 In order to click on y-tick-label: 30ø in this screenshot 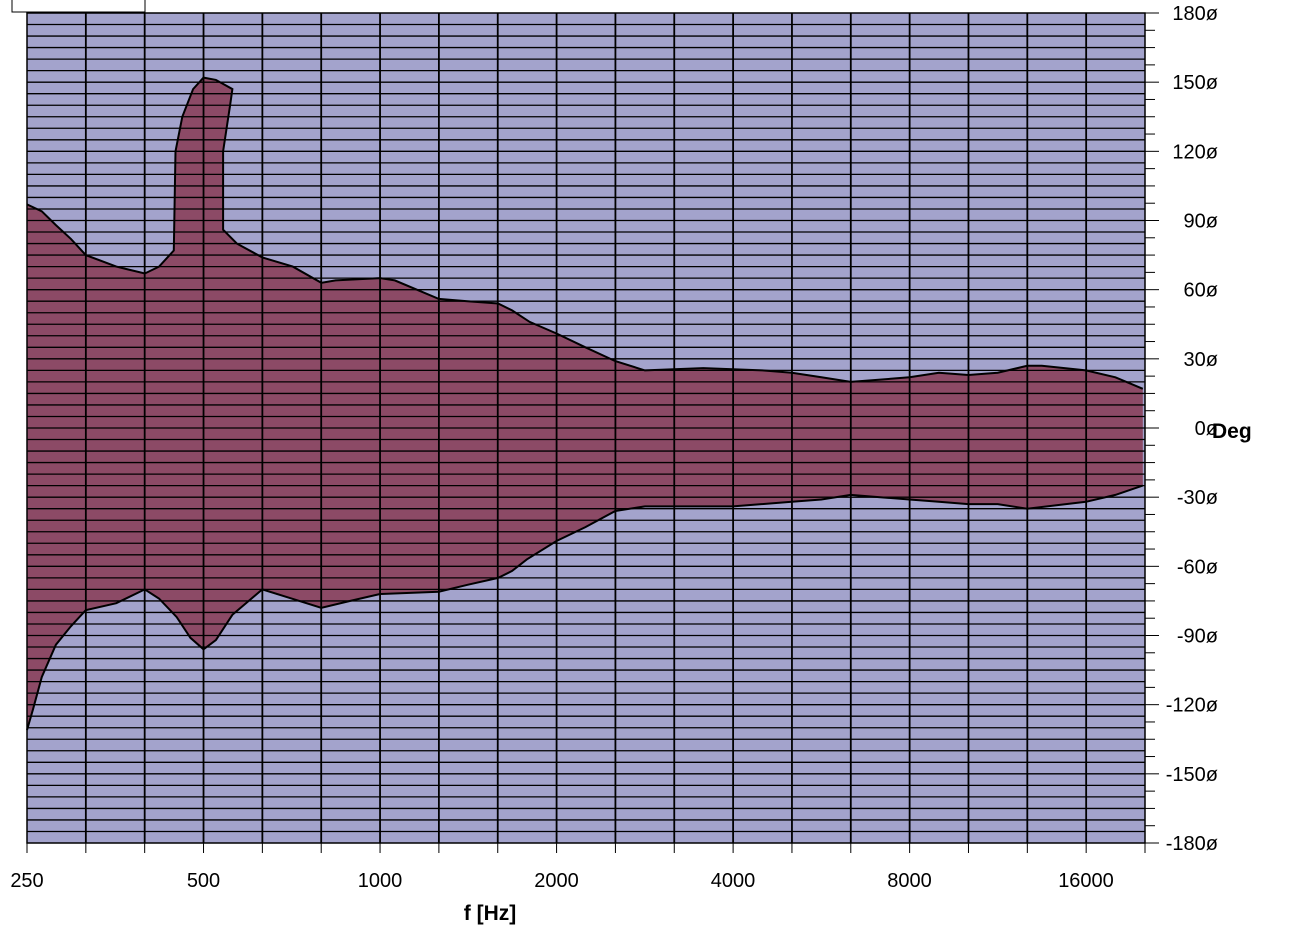, I will do `click(1201, 360)`.